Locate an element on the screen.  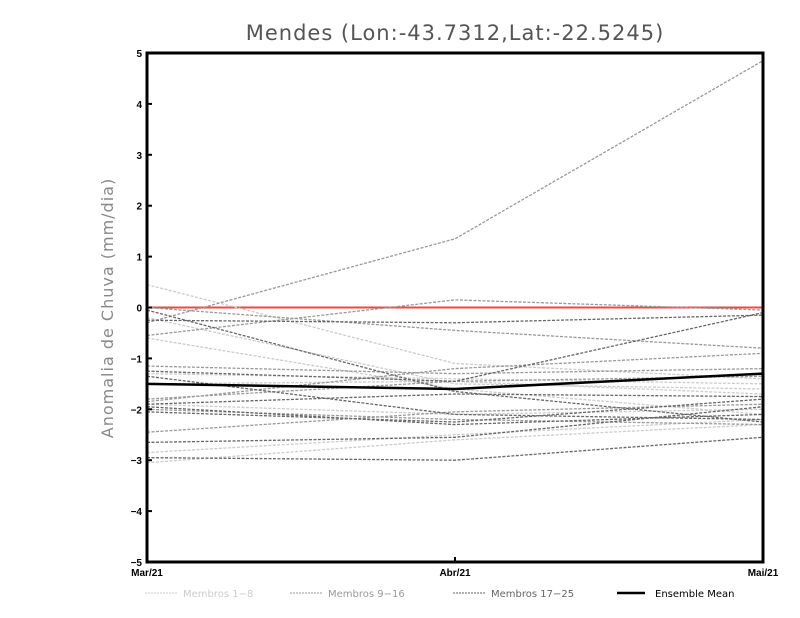
y-tick-label: 1 is located at coordinates (139, 258).